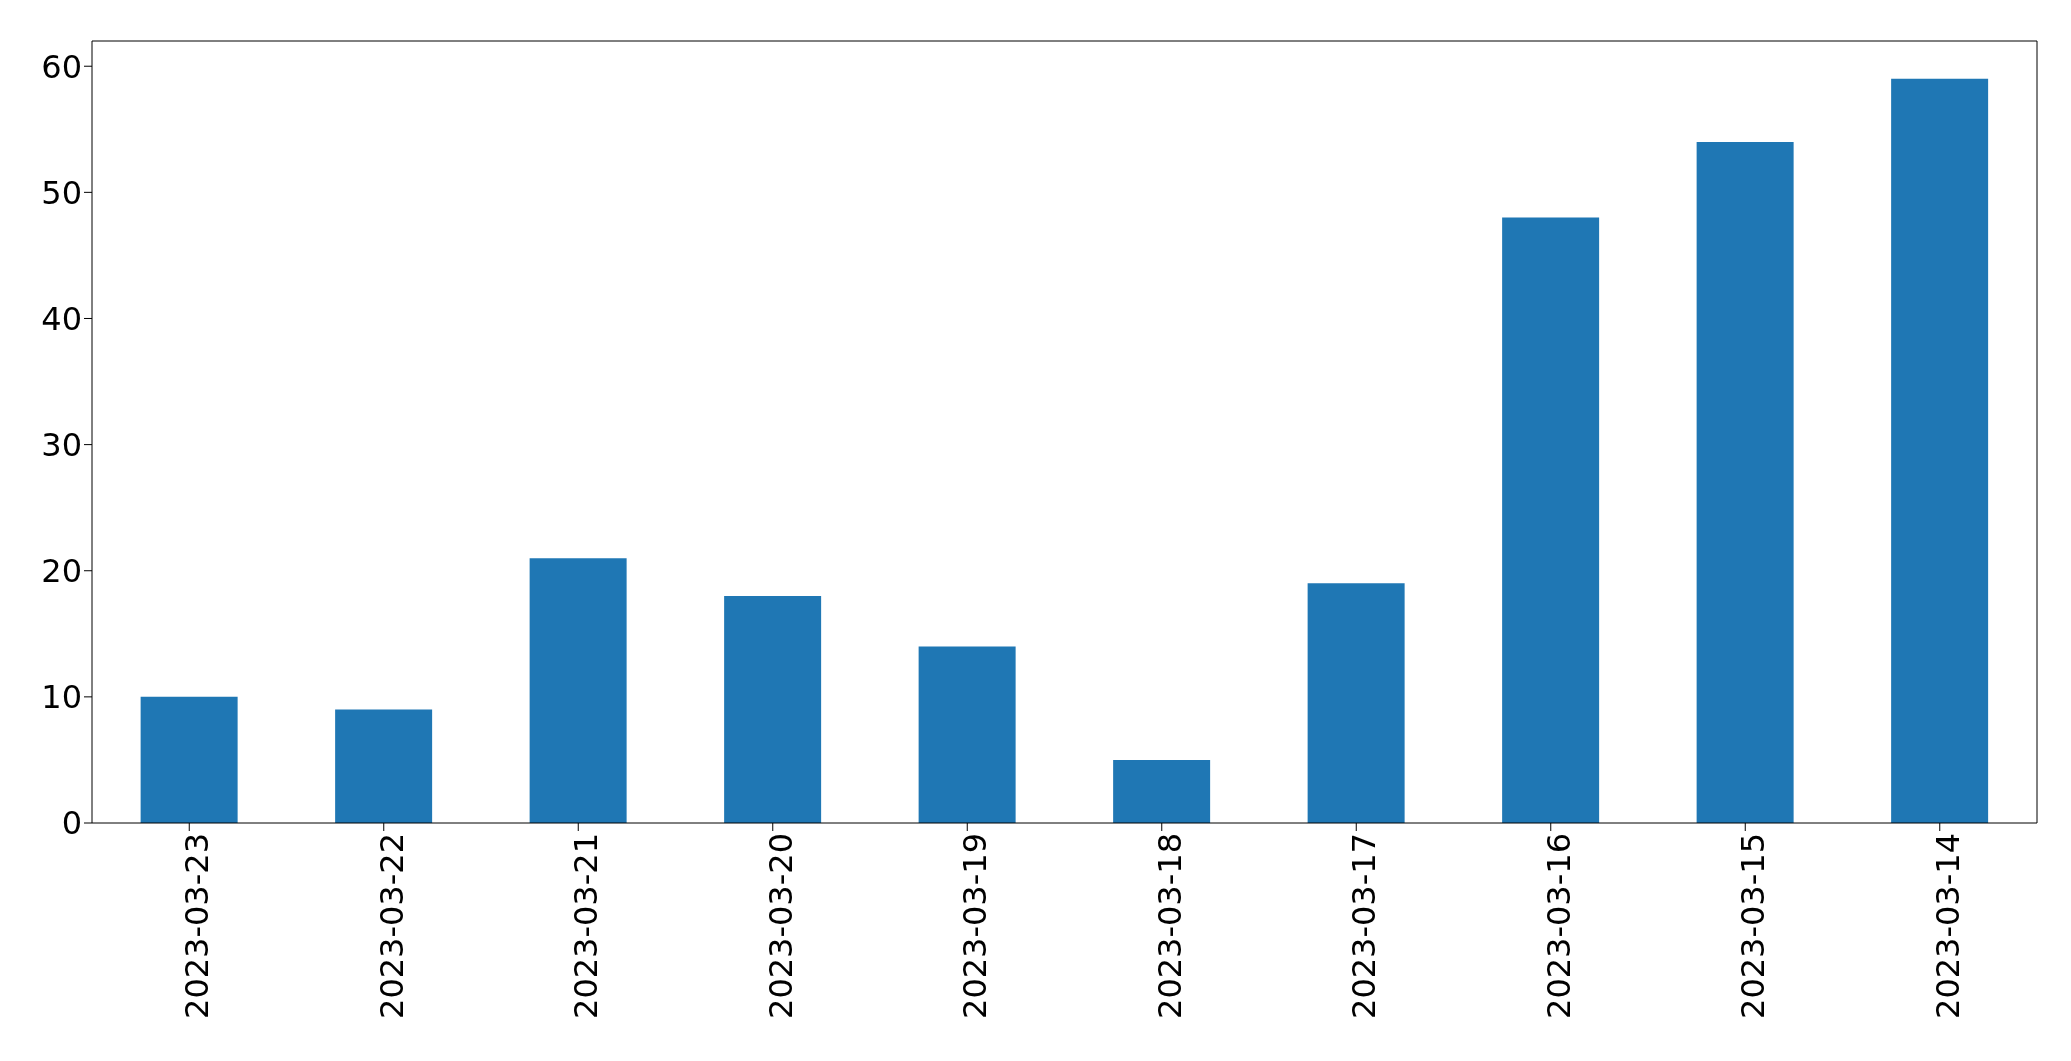  What do you see at coordinates (975, 926) in the screenshot?
I see `x-tick-label: 2023-03-19` at bounding box center [975, 926].